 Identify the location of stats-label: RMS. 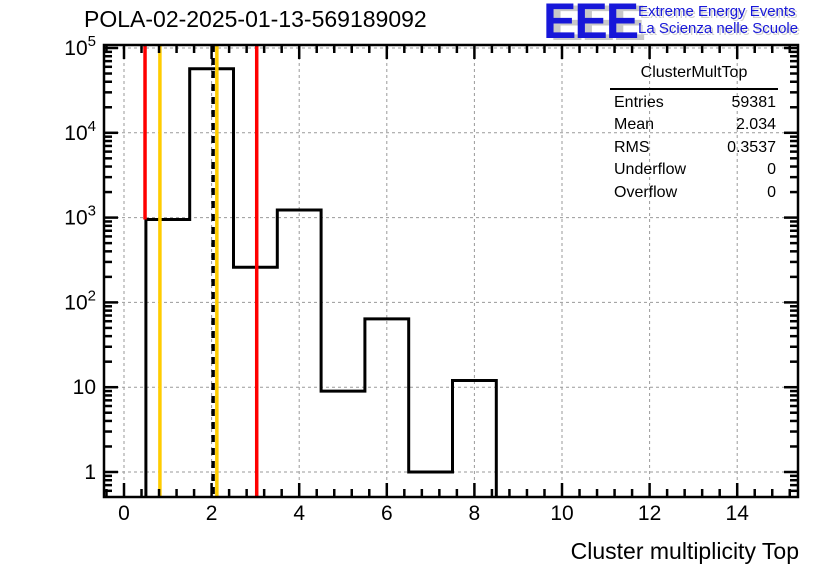
(632, 147).